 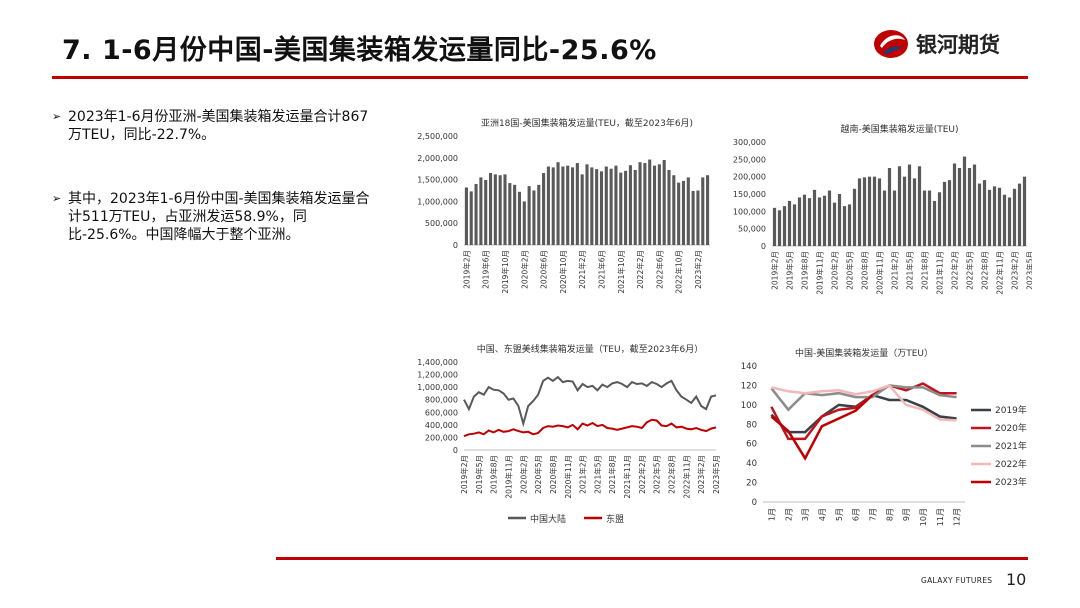 I want to click on x-tick-label: 2020年11月, so click(x=880, y=273).